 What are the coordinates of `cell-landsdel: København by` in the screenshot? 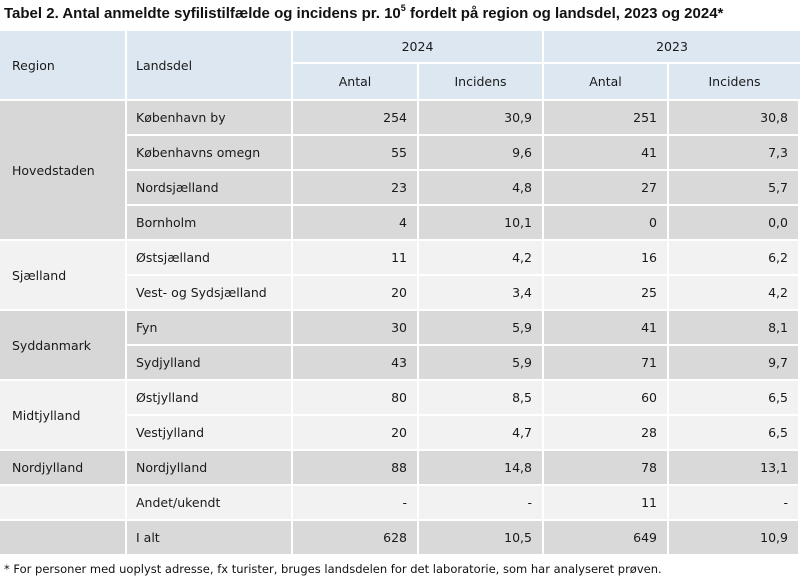 It's located at (209, 117).